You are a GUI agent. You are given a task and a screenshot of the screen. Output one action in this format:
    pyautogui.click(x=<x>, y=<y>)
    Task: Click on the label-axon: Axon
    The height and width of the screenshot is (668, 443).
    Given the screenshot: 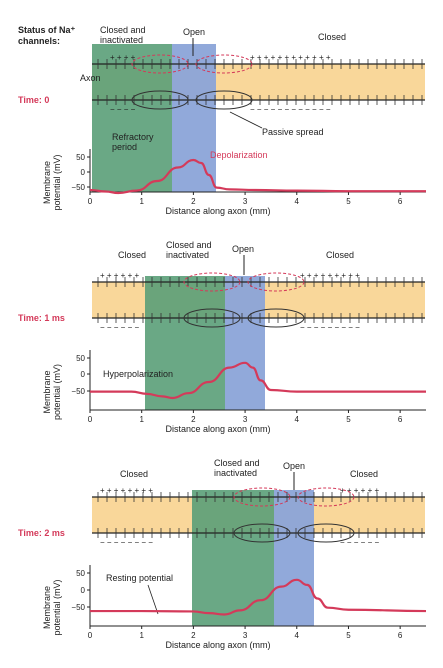 What is the action you would take?
    pyautogui.click(x=90, y=78)
    